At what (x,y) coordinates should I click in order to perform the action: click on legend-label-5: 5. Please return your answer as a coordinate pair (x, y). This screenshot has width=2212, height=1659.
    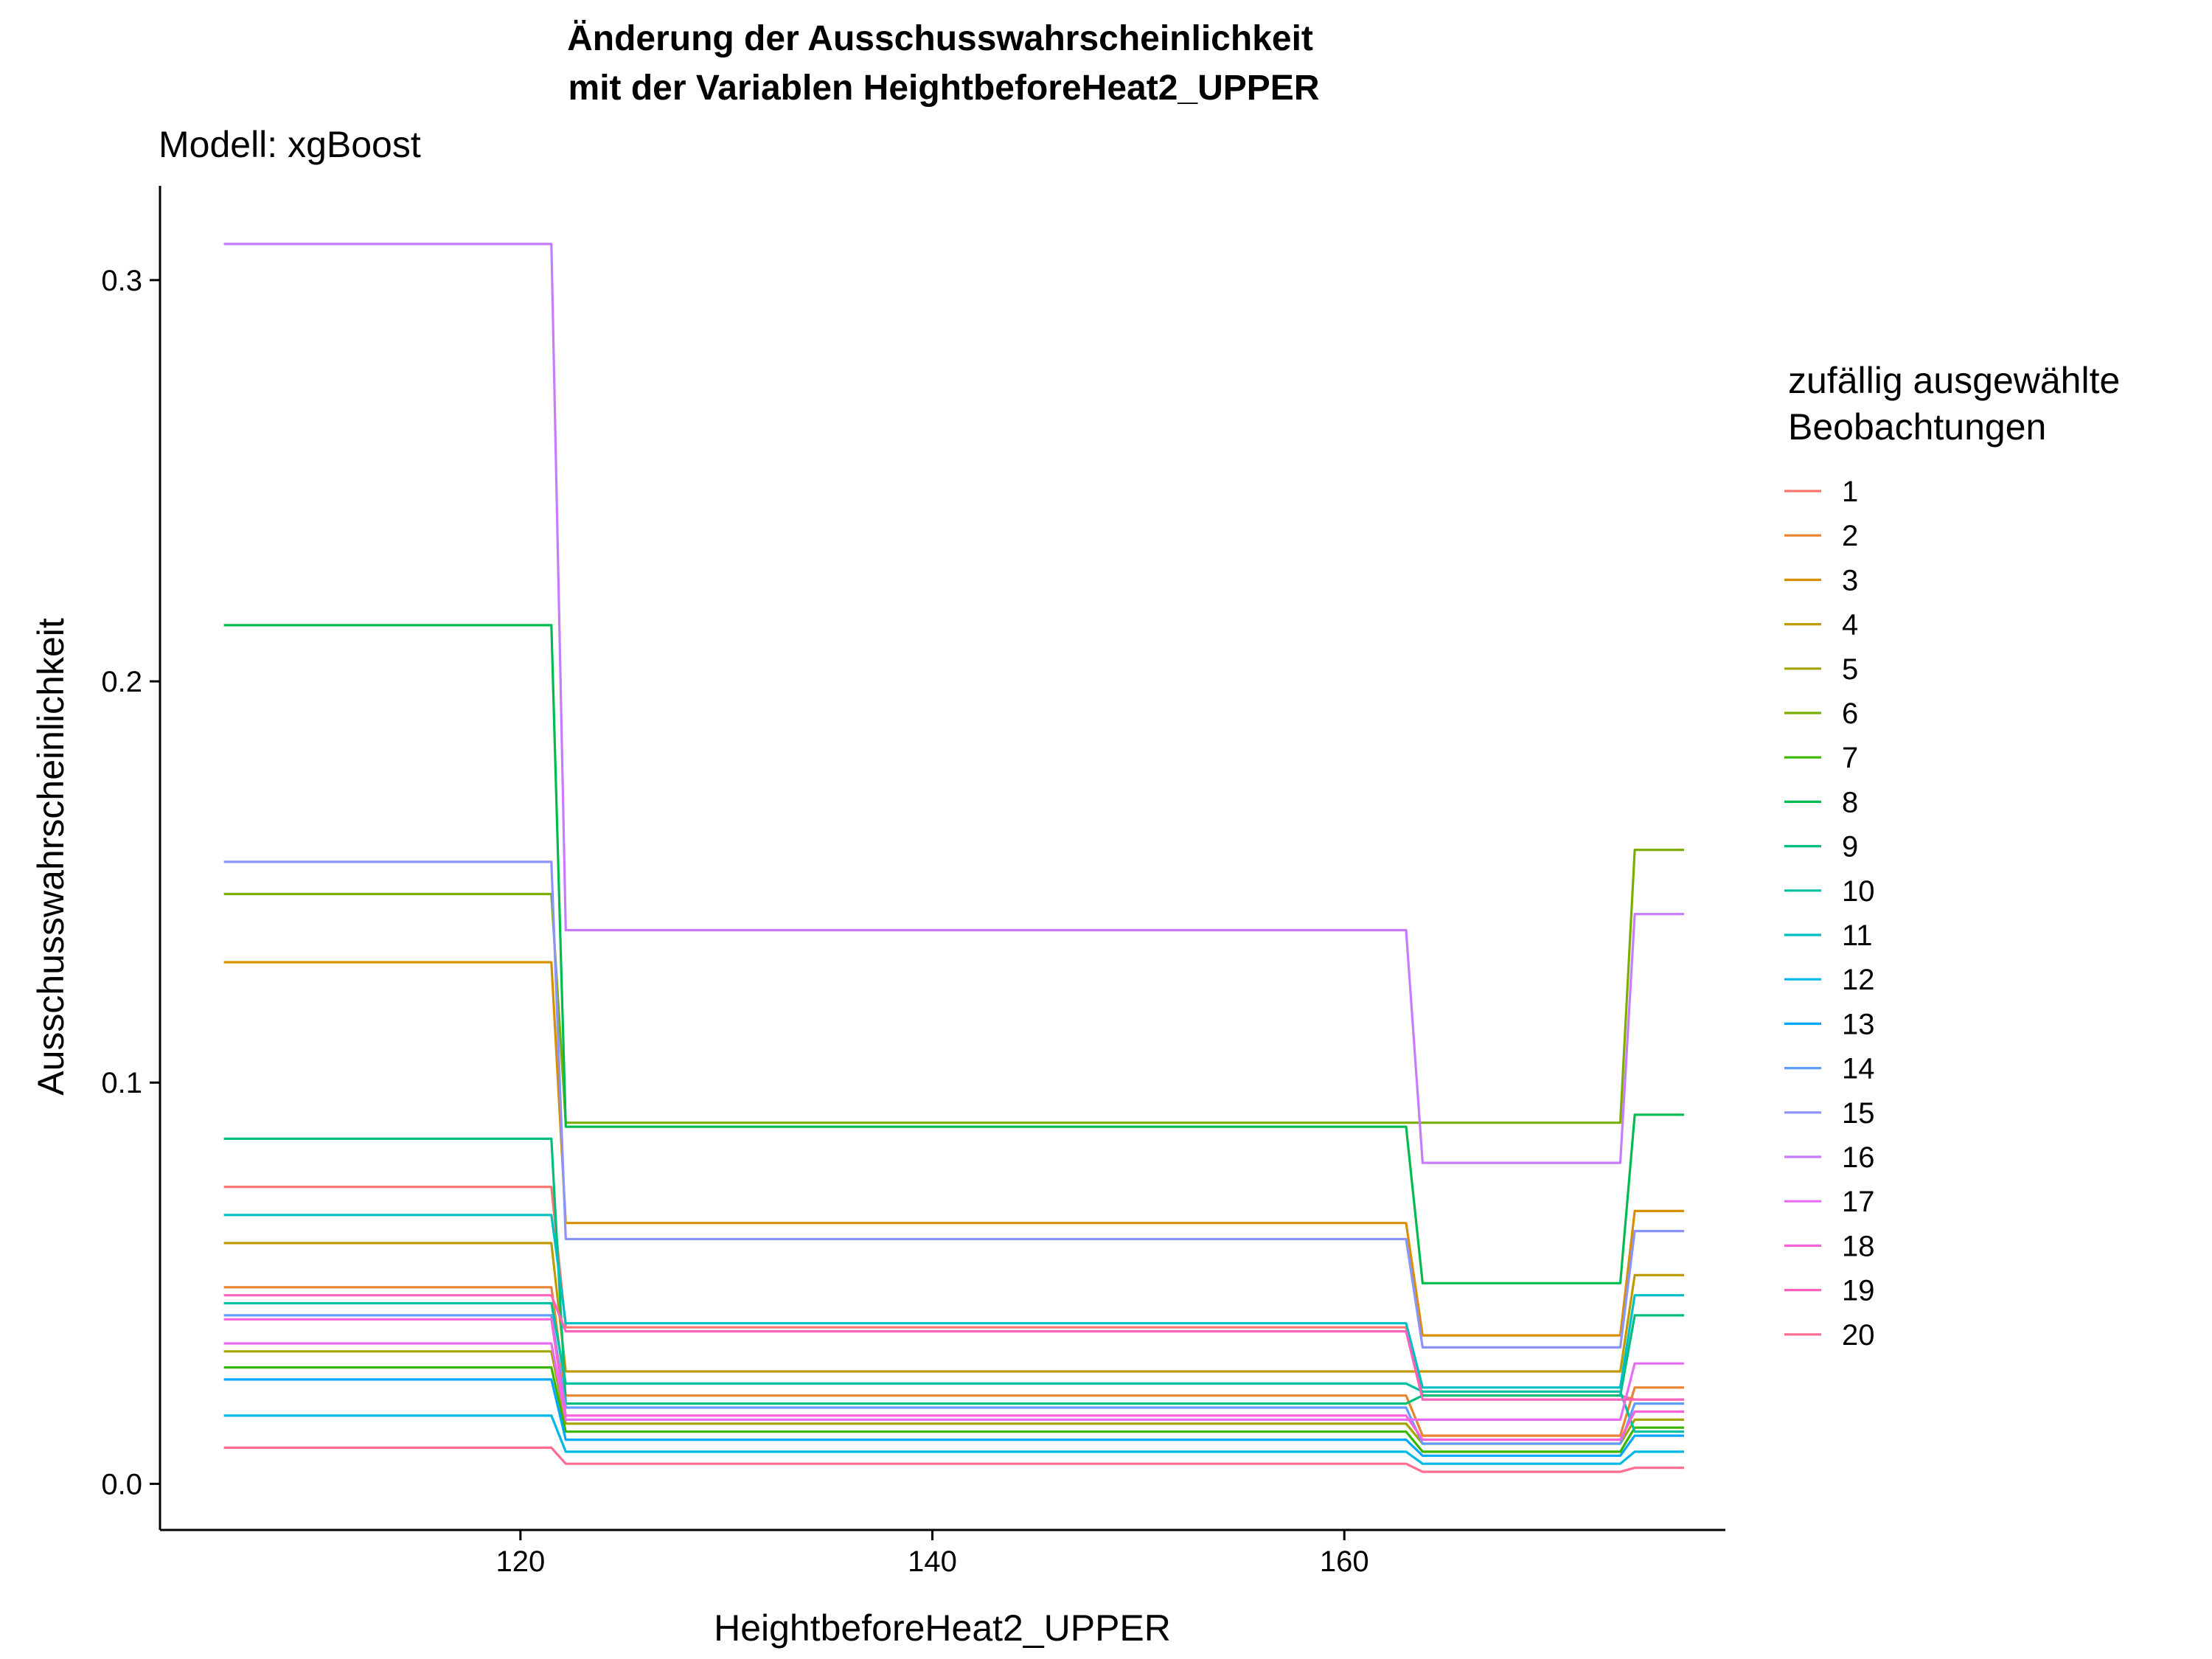
    Looking at the image, I should click on (1850, 669).